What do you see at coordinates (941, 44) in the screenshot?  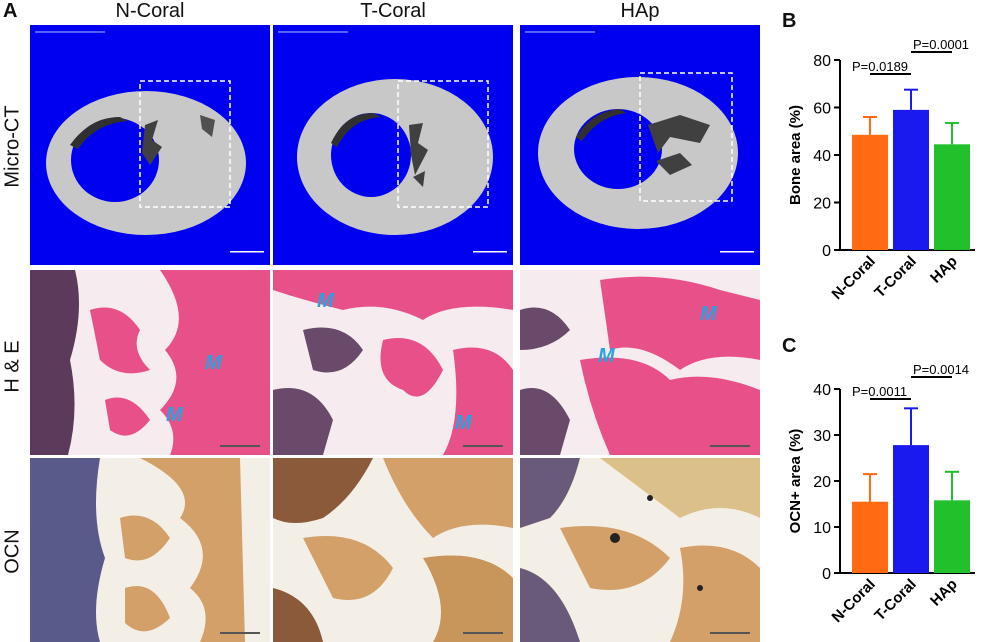 I see `p-value-label: P=0.0001` at bounding box center [941, 44].